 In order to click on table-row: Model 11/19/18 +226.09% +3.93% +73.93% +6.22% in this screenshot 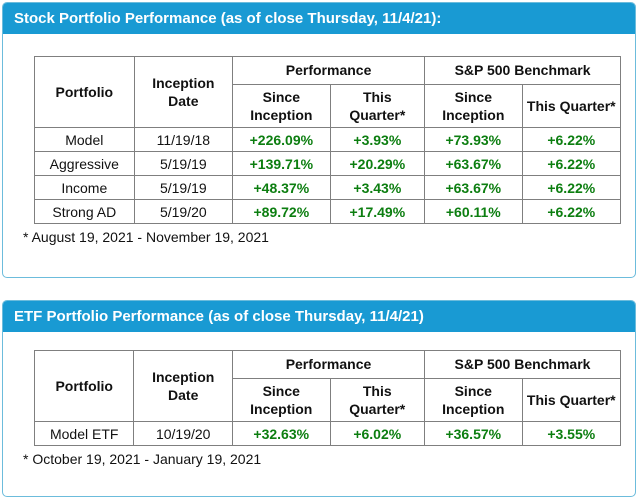, I will do `click(328, 139)`.